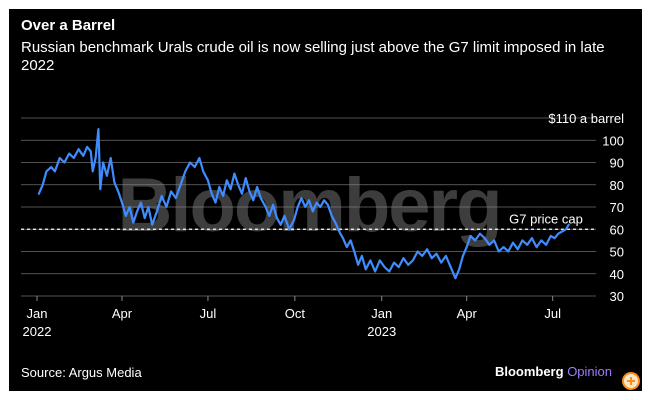 The height and width of the screenshot is (400, 650). What do you see at coordinates (381, 313) in the screenshot?
I see `x-tick-label-4: Jan` at bounding box center [381, 313].